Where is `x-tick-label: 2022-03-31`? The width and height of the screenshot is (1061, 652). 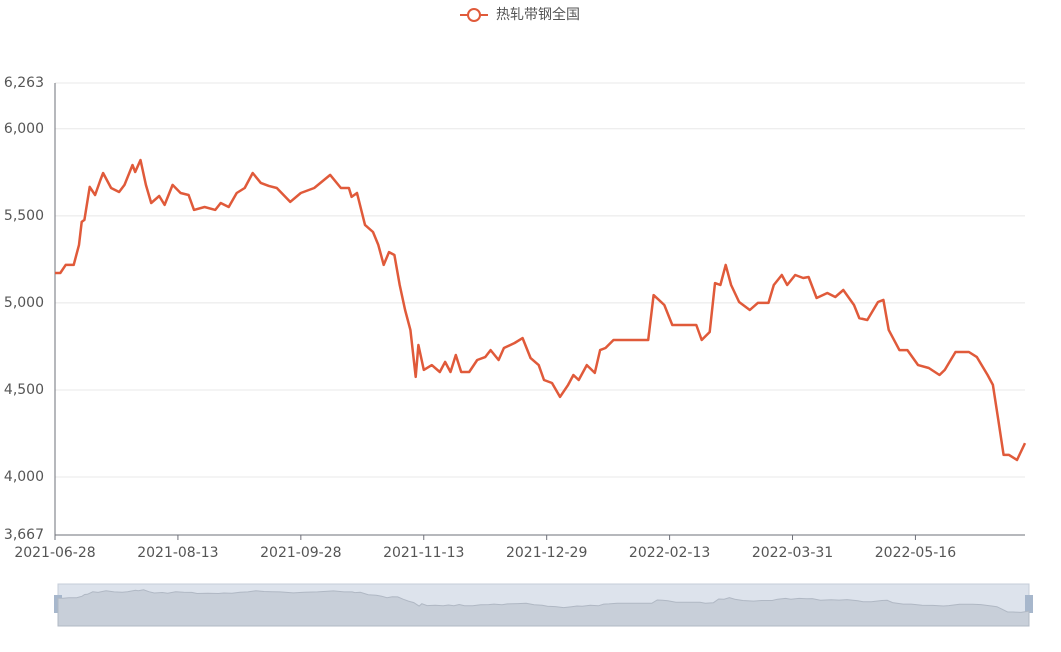 x-tick-label: 2022-03-31 is located at coordinates (792, 553).